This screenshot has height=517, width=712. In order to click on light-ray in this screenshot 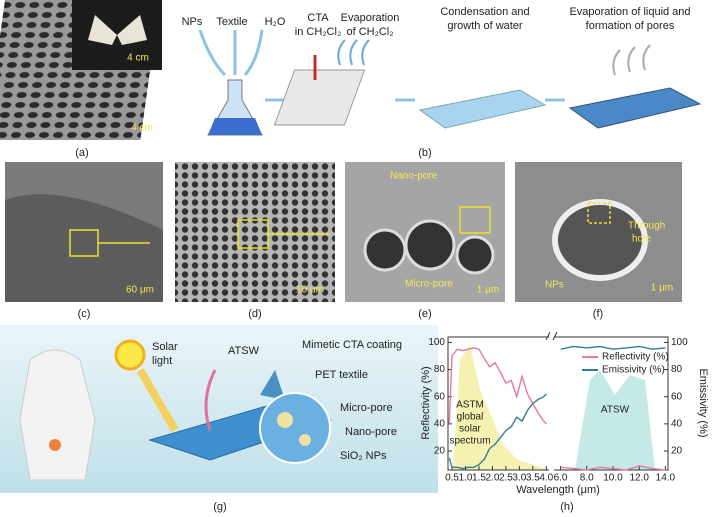, I will do `click(157, 400)`.